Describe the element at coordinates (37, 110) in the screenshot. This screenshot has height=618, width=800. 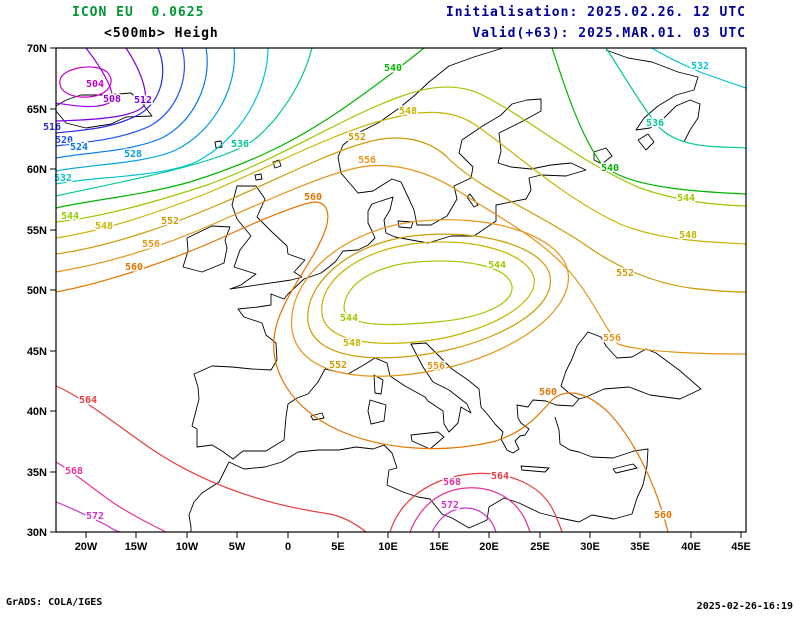
I see `y-tick-label: 65N` at that location.